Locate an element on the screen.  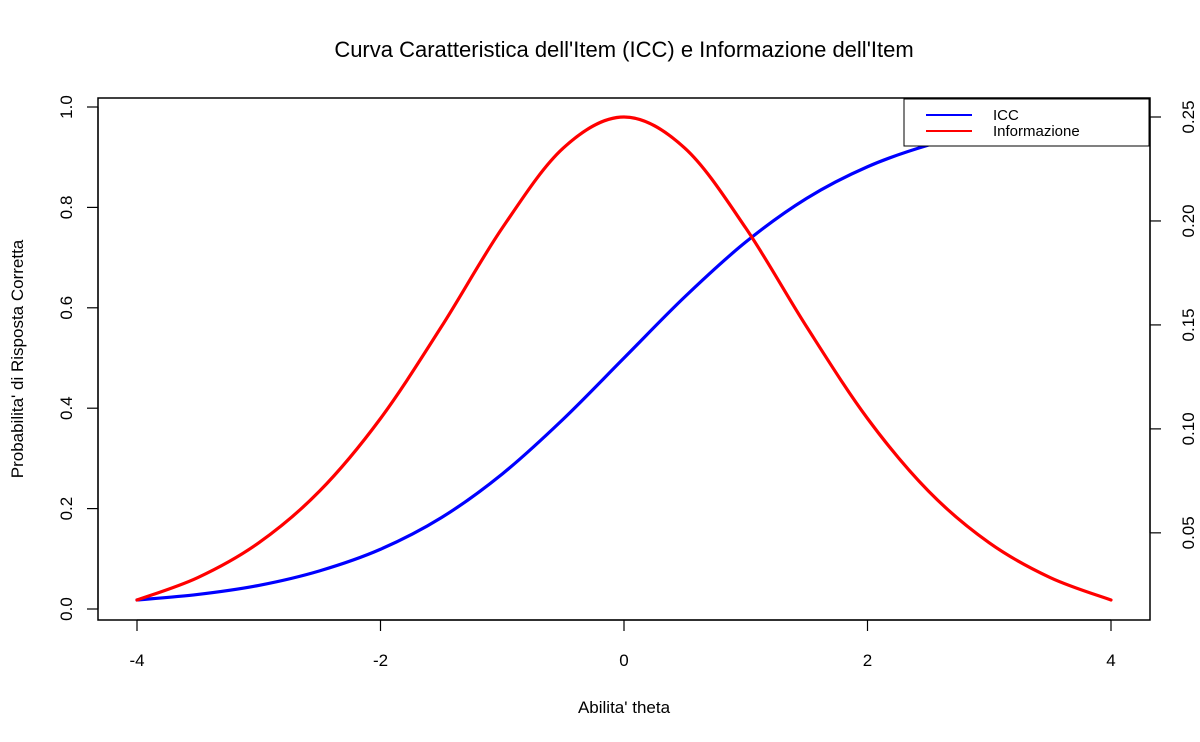
y-axis-right: 0.05 0.10 0.15 0.20 0.25 is located at coordinates (1173, 324).